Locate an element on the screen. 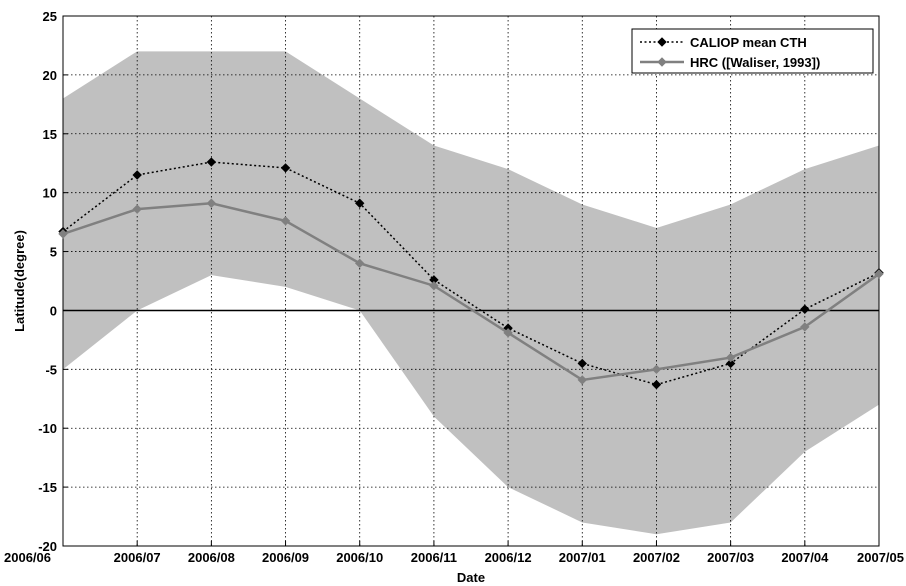  legend-label-caliop: CALIOP mean CTH is located at coordinates (748, 42).